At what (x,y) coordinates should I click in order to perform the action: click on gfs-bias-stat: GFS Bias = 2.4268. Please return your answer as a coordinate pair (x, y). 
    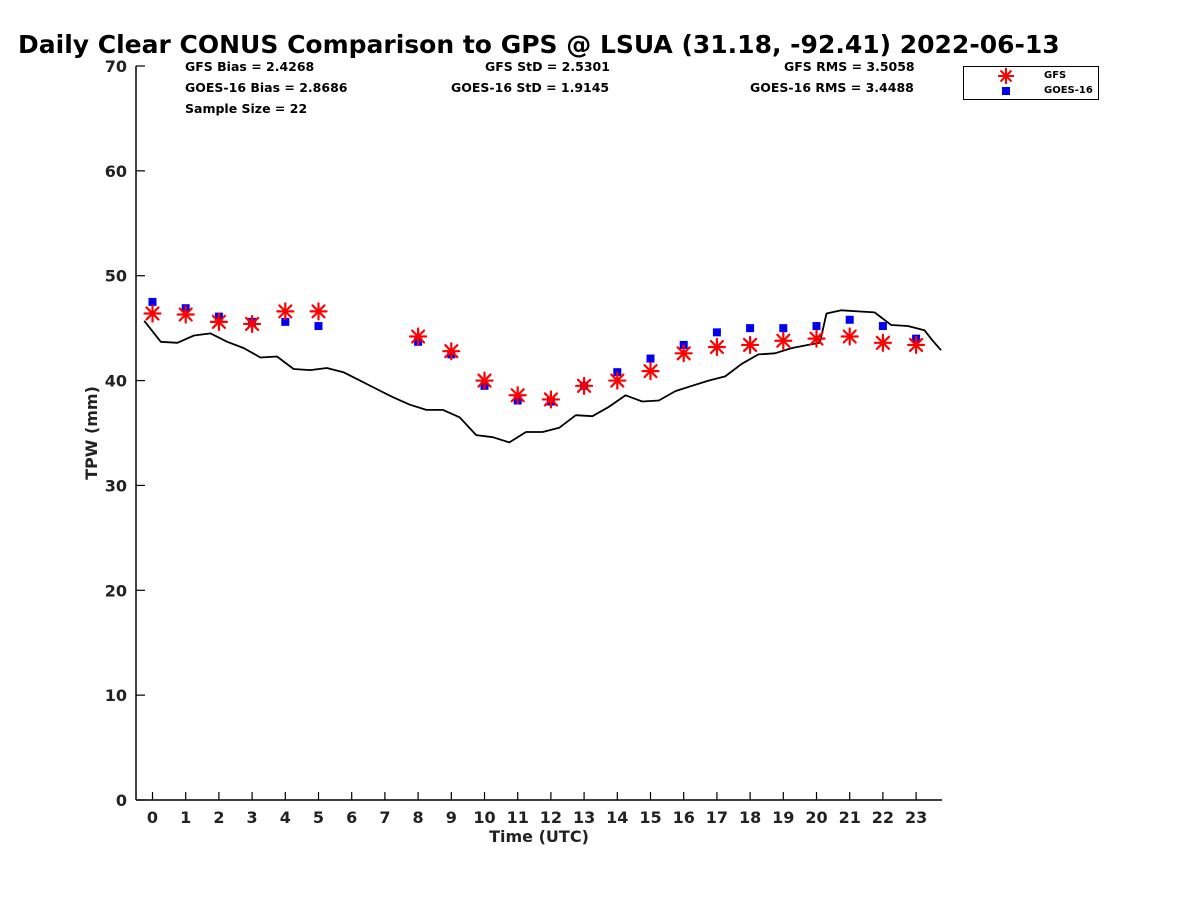
    Looking at the image, I should click on (250, 66).